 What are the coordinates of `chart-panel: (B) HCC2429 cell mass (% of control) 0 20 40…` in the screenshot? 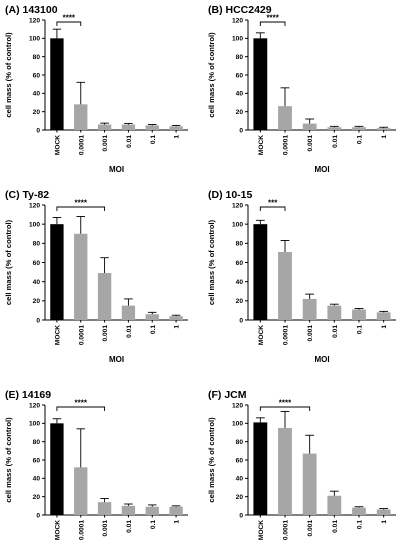 It's located at (301, 89).